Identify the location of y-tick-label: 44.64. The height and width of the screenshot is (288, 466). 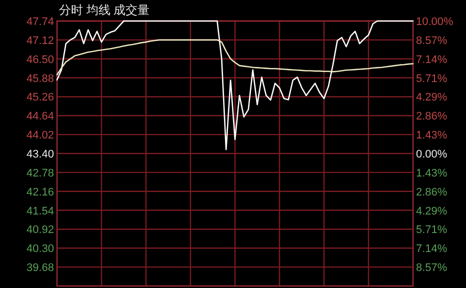
(40, 116).